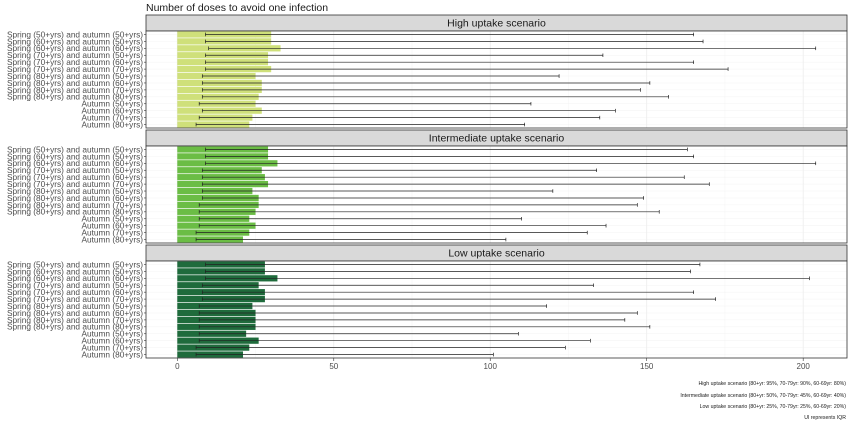 This screenshot has height=424, width=850. I want to click on facet-strip-label: Low uptake scenario, so click(496, 254).